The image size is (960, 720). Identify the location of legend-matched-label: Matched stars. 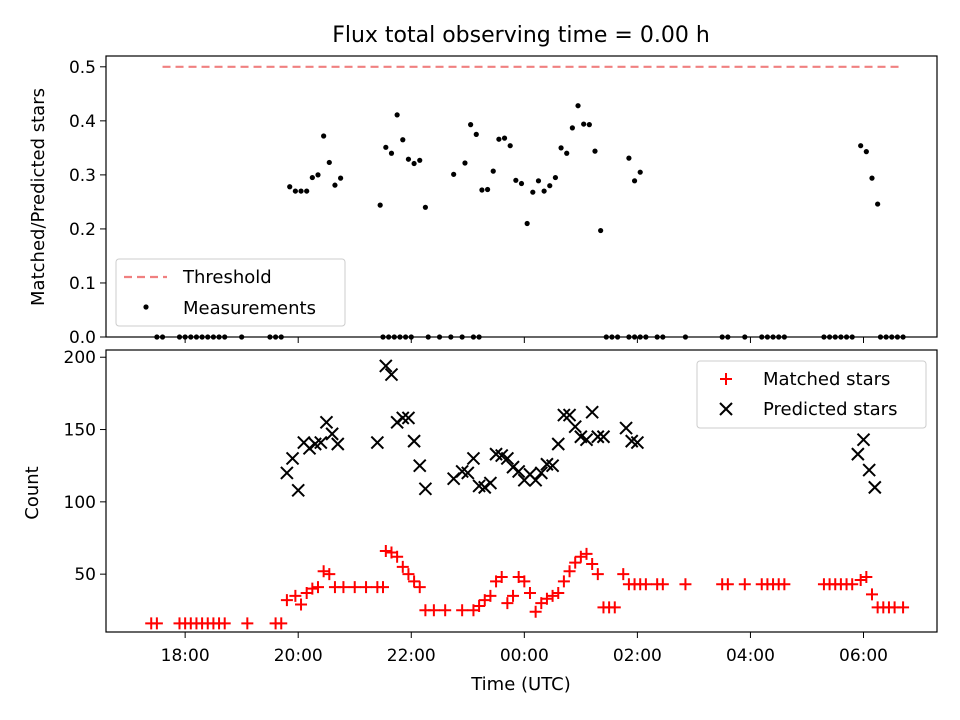
(826, 379).